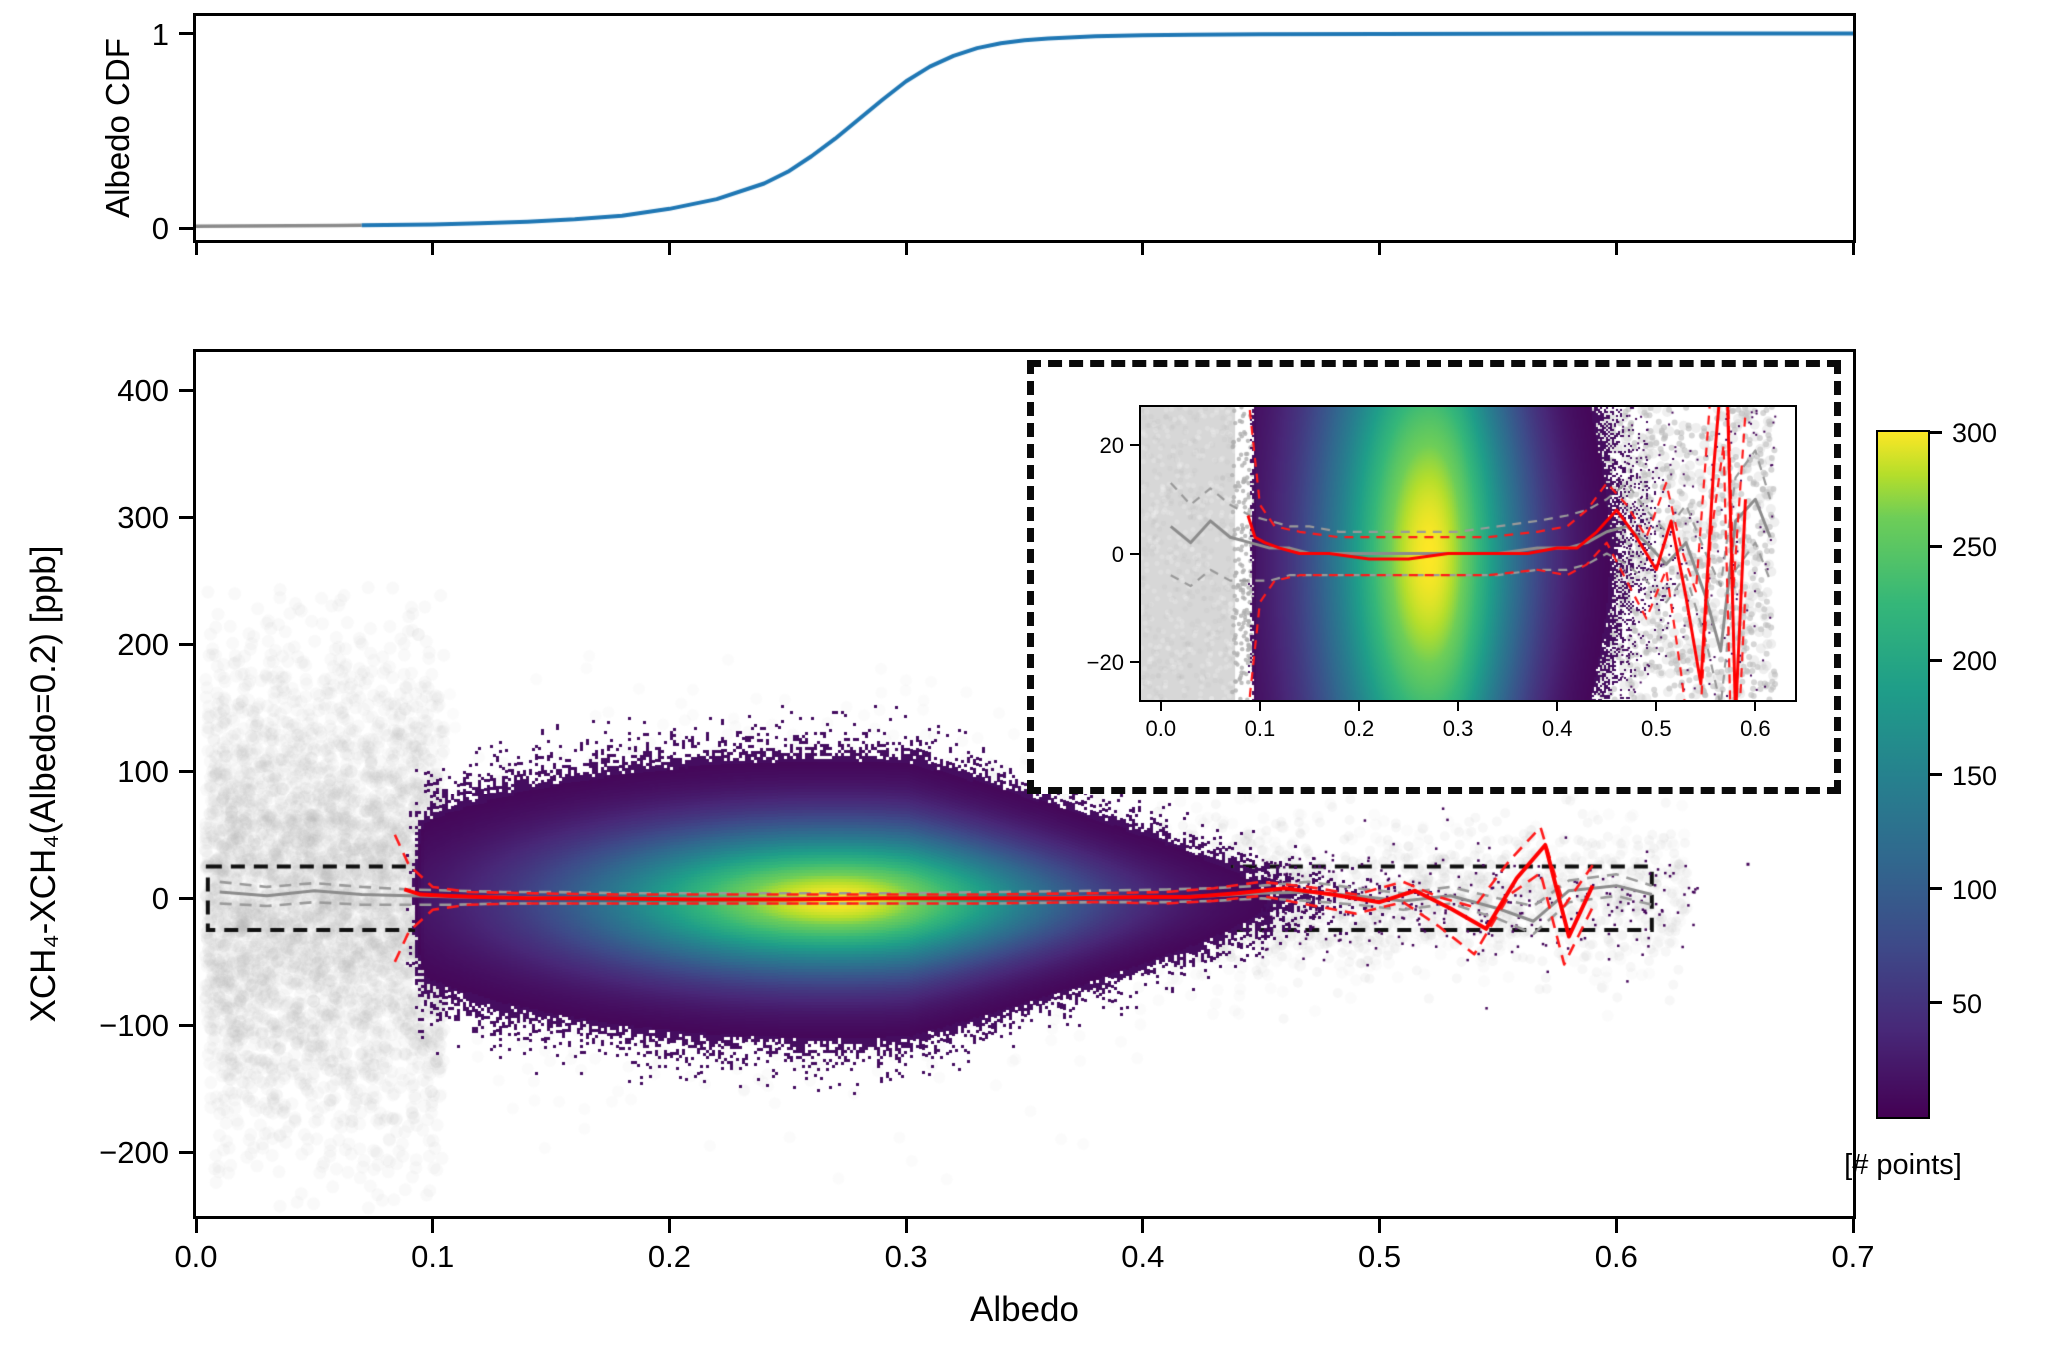 This screenshot has width=2067, height=1354. What do you see at coordinates (1975, 433) in the screenshot?
I see `colorbar-tick-label: 300` at bounding box center [1975, 433].